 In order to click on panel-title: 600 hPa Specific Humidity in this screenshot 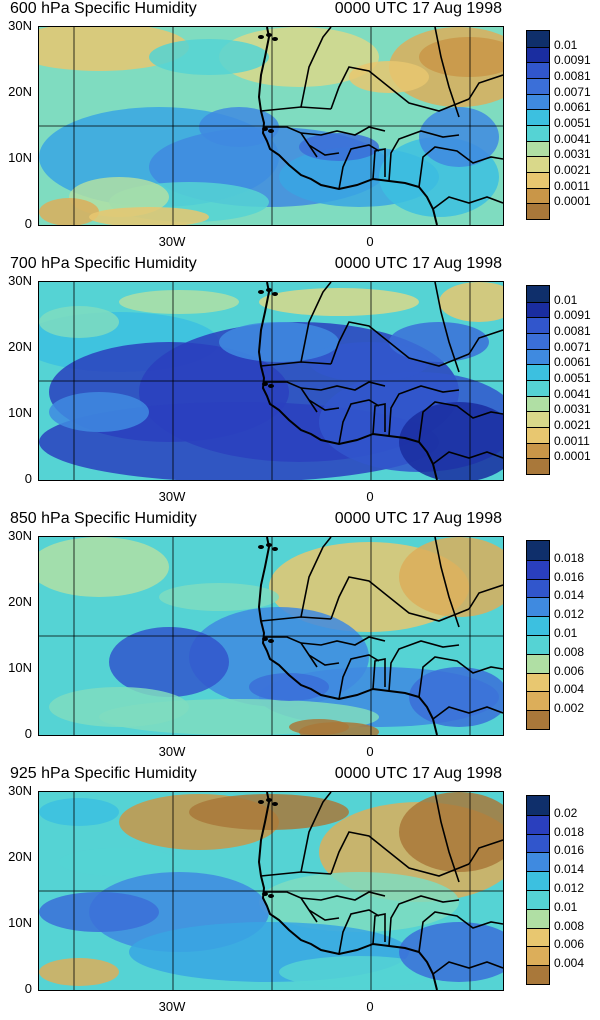, I will do `click(103, 8)`.